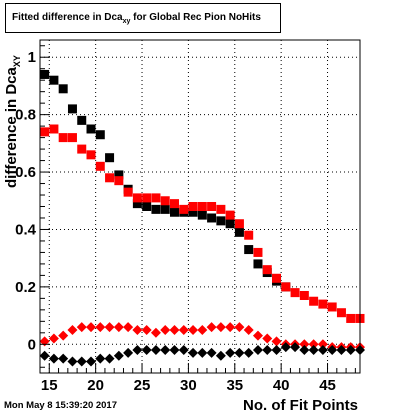  I want to click on x-tick-label: 20, so click(95, 385).